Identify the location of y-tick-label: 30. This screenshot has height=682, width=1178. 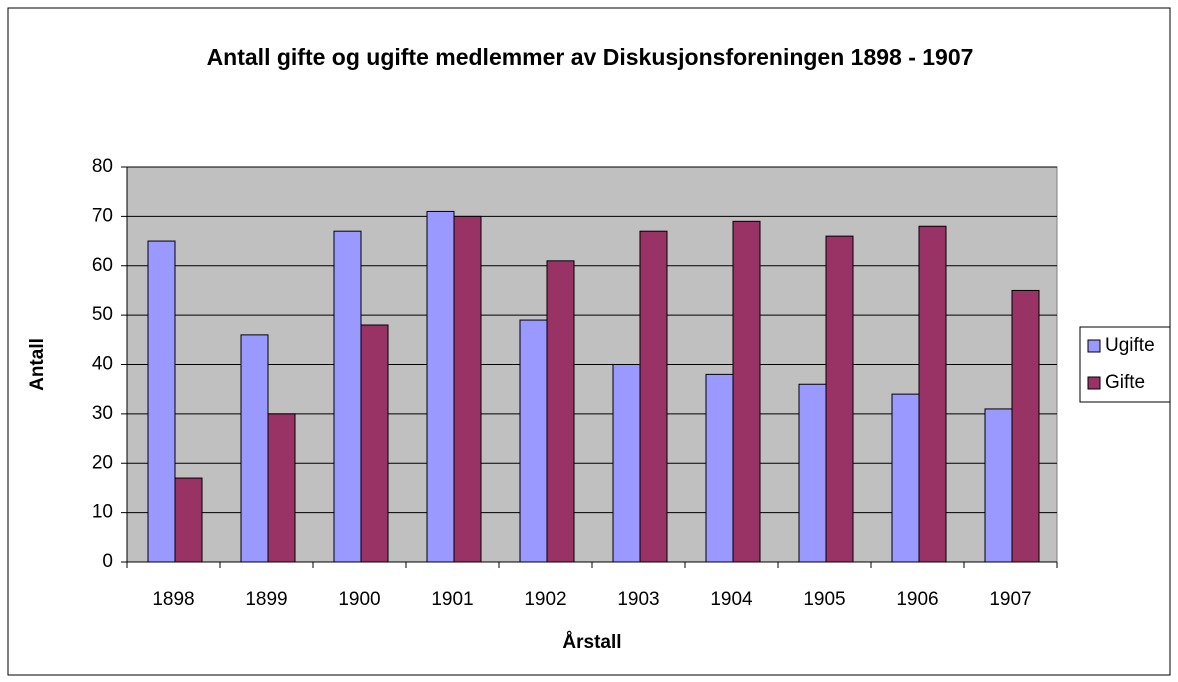
(102, 413).